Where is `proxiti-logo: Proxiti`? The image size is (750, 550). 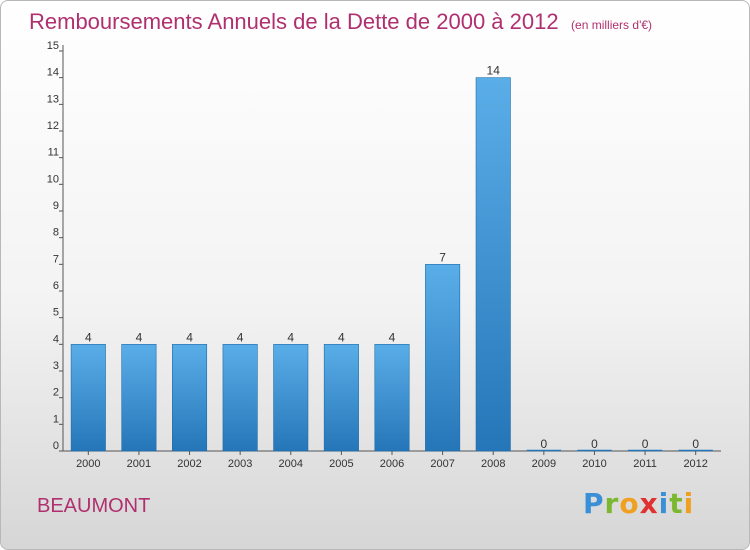 proxiti-logo: Proxiti is located at coordinates (638, 503).